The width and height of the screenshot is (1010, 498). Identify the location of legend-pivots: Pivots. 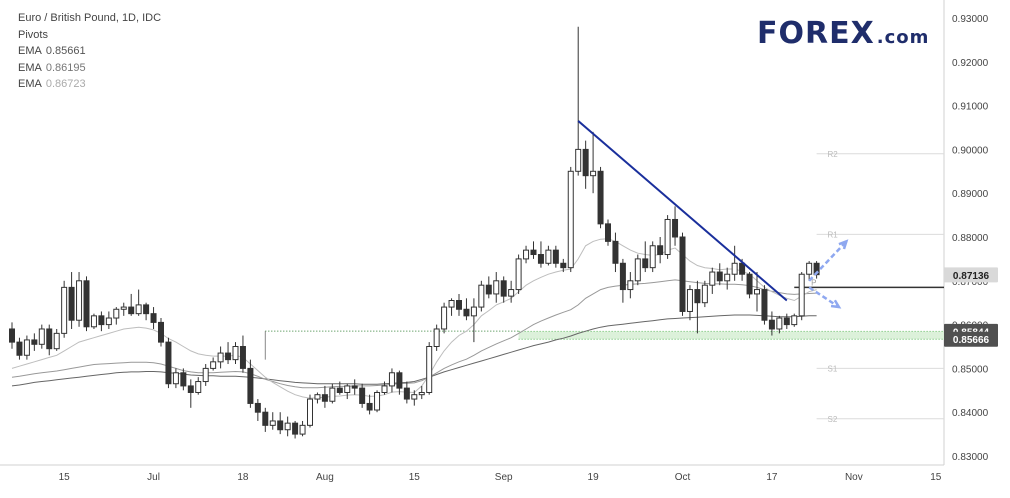
(33, 34).